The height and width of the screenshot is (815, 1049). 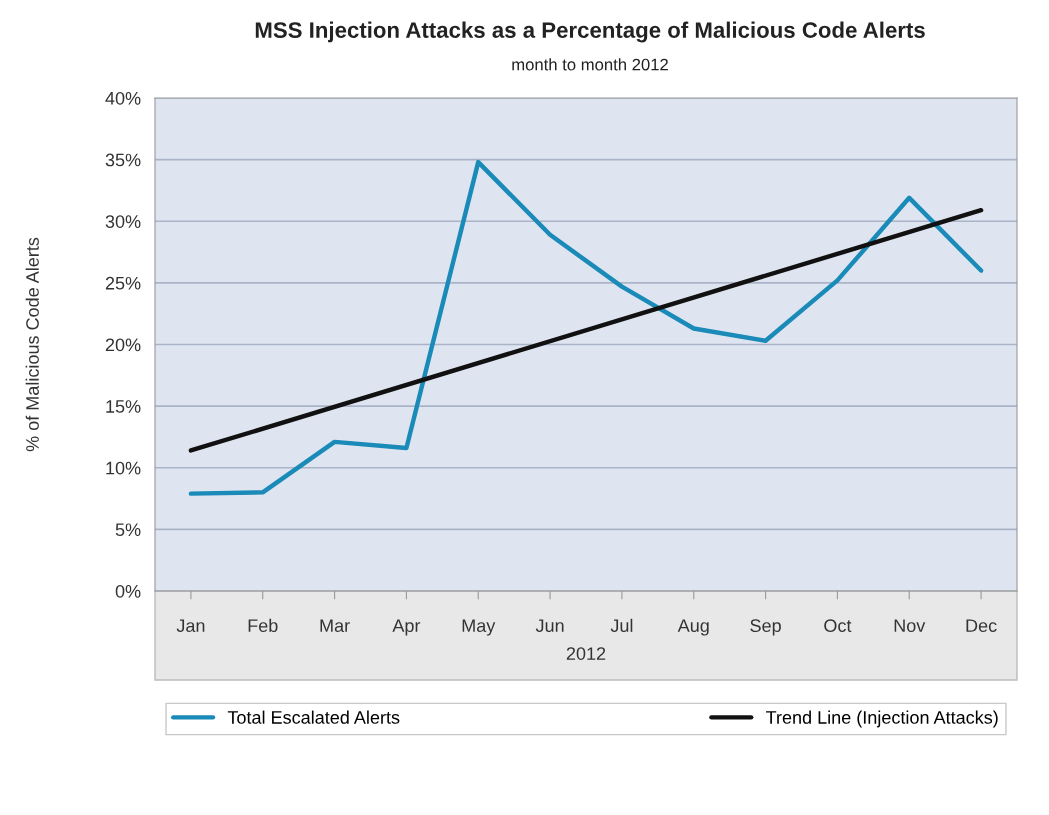 I want to click on x-tick-label: Oct, so click(x=838, y=626).